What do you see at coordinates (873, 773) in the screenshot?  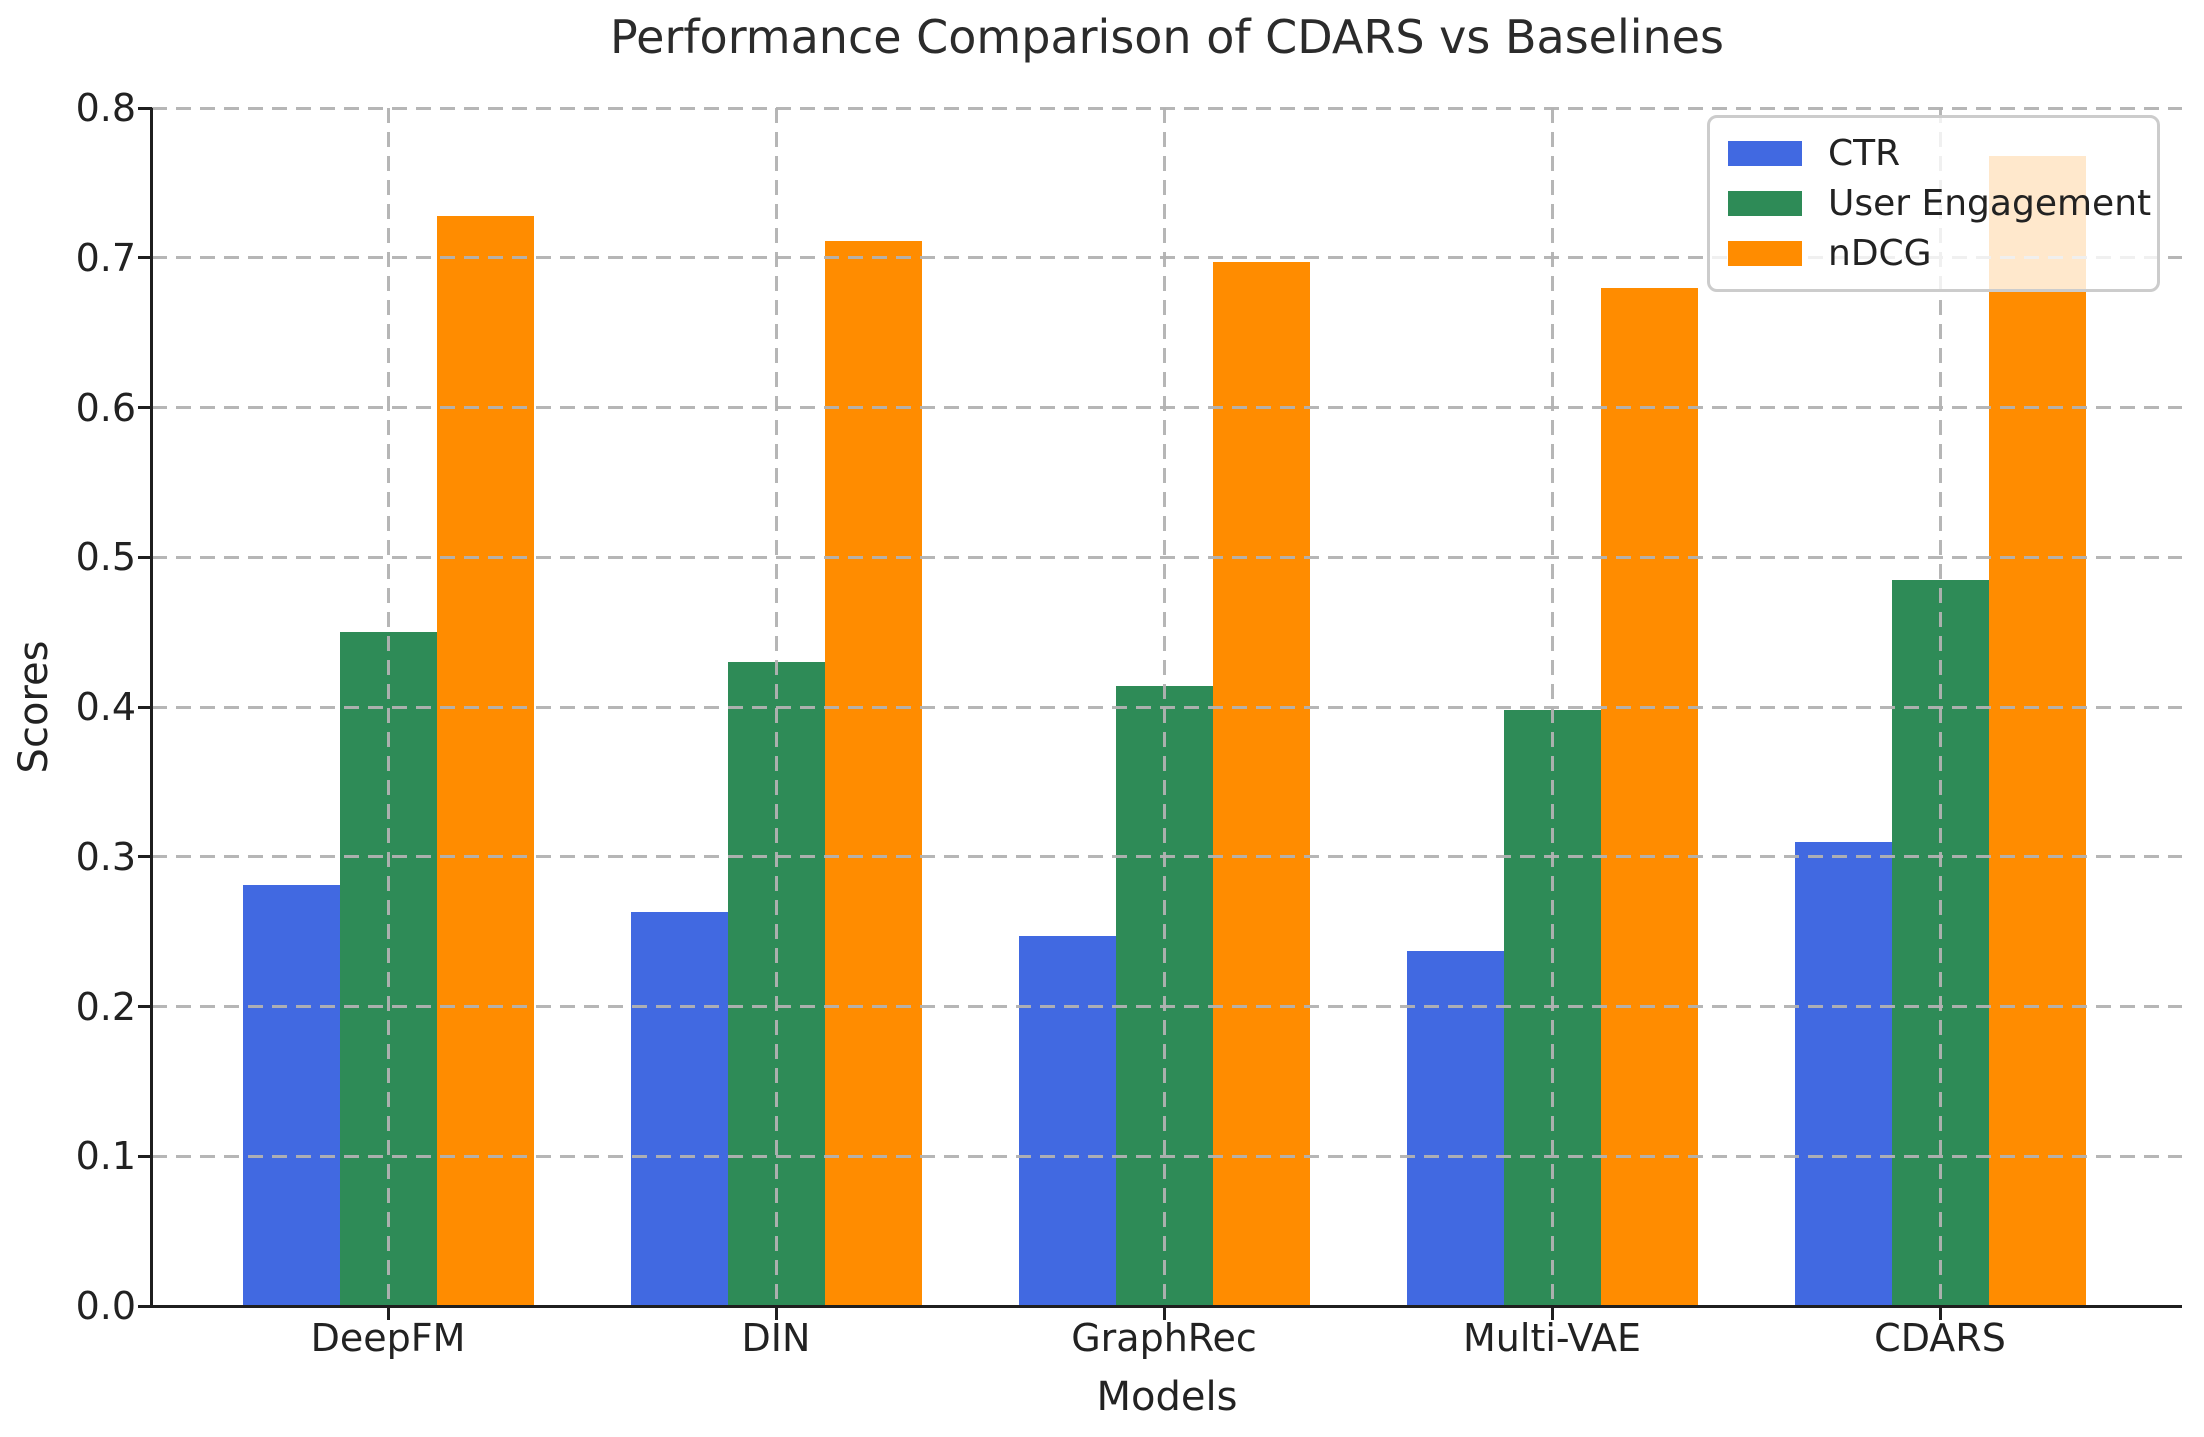 I see `bar-ndcg-din` at bounding box center [873, 773].